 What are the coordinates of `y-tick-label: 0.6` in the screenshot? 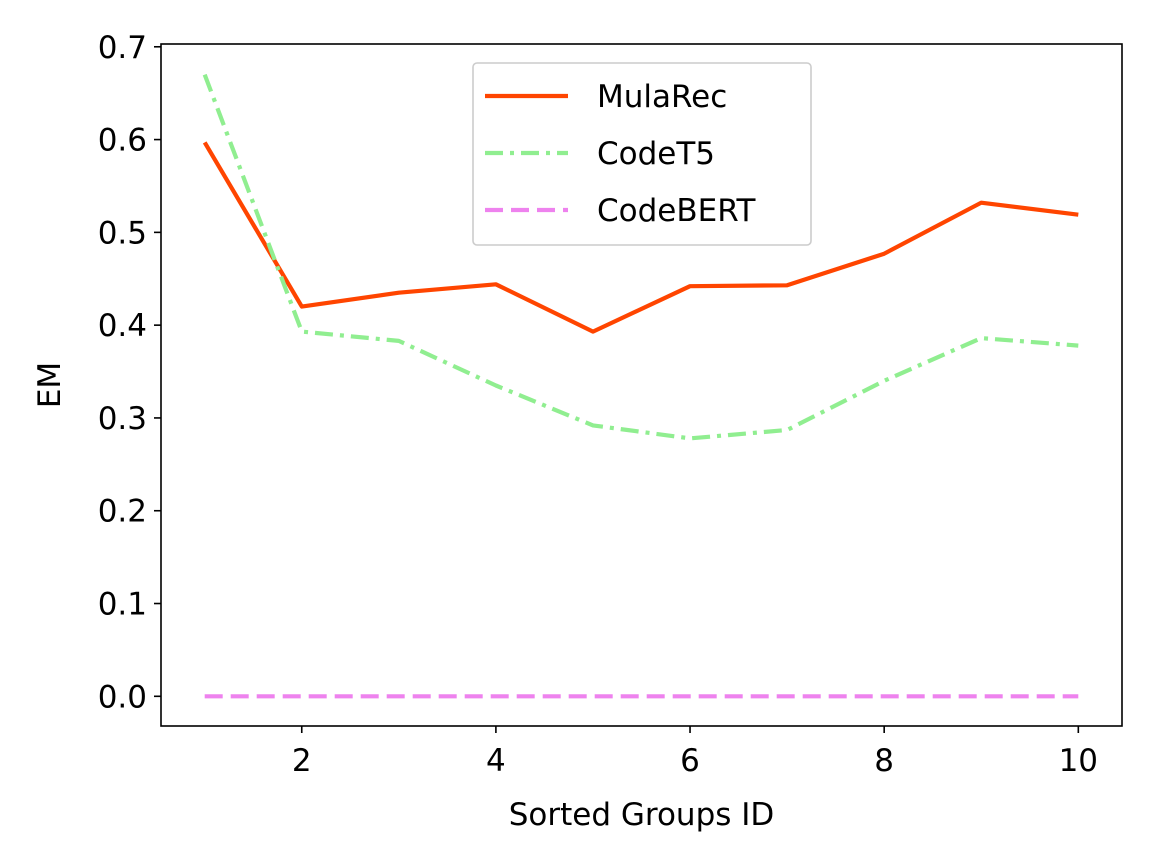 It's located at (122, 141).